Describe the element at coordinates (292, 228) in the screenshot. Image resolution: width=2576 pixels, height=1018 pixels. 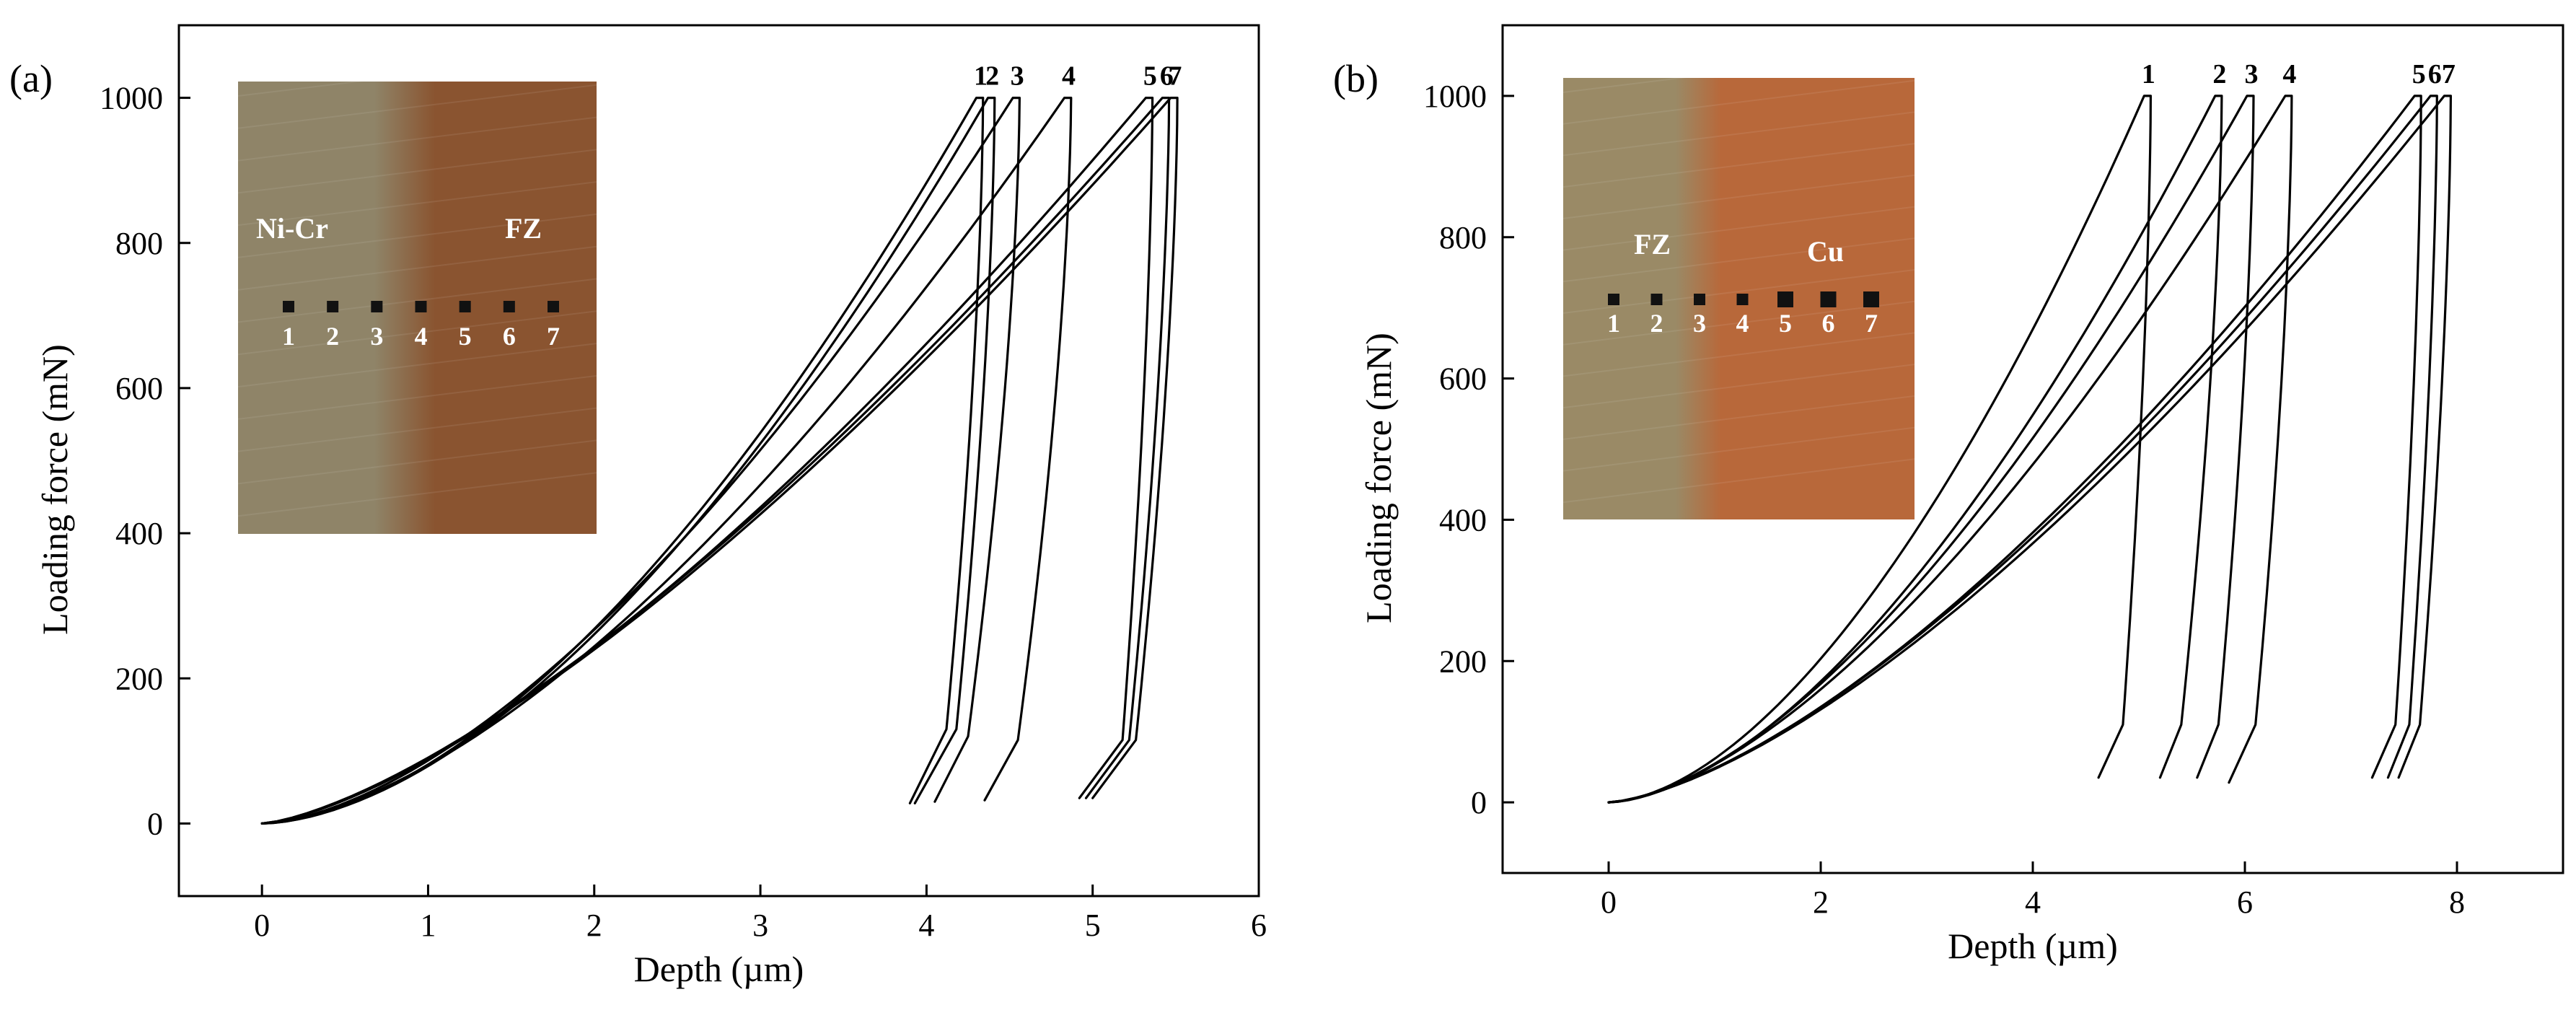
I see `inset-region-label: Ni-Cr` at that location.